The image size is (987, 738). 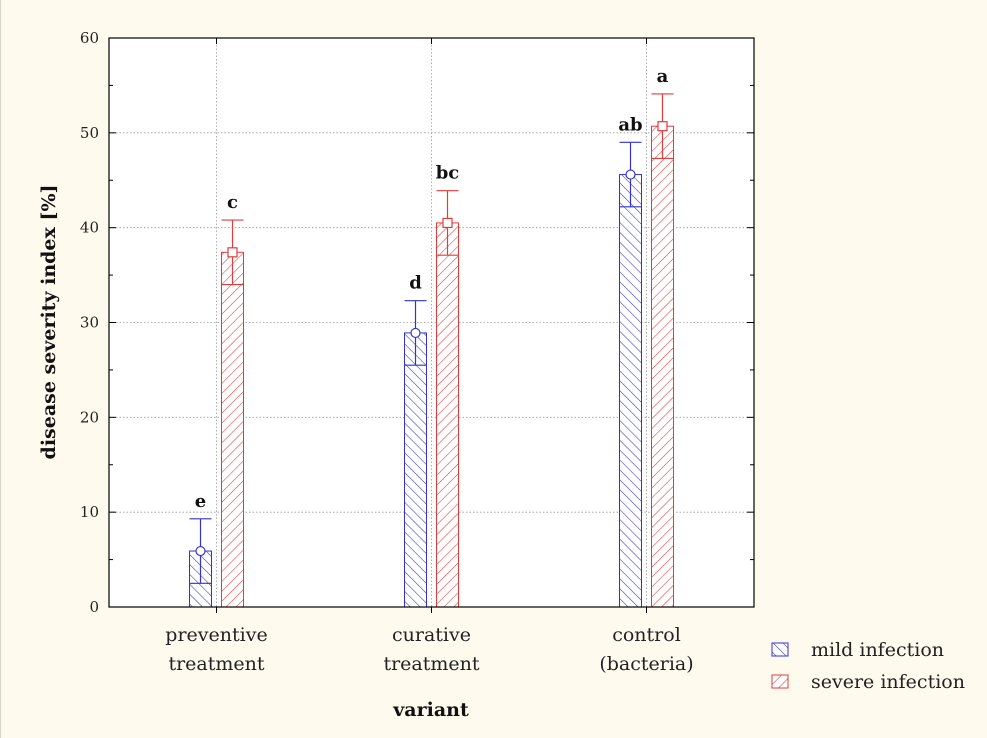 I want to click on y-tick-label: 40, so click(x=89, y=228).